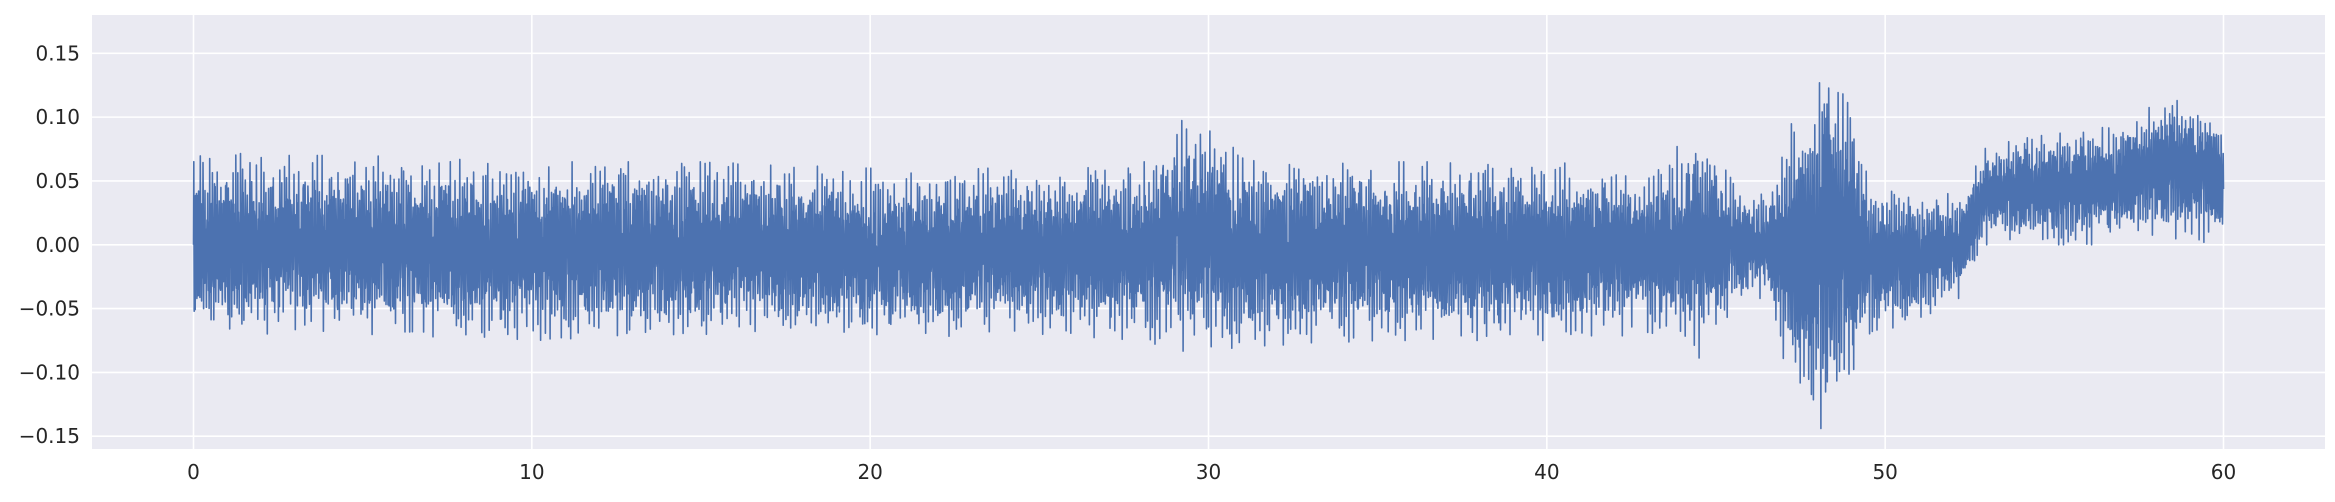  I want to click on x-tick-label: 40, so click(1546, 472).